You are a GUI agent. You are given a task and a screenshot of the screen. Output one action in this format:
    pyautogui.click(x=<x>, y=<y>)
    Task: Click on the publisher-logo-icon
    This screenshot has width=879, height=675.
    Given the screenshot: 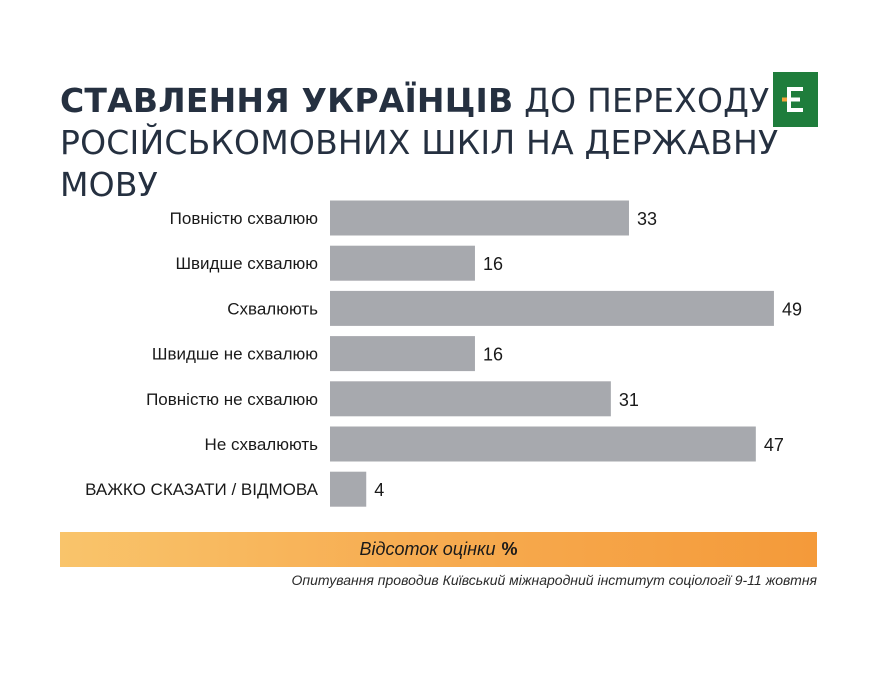 What is the action you would take?
    pyautogui.click(x=795, y=99)
    